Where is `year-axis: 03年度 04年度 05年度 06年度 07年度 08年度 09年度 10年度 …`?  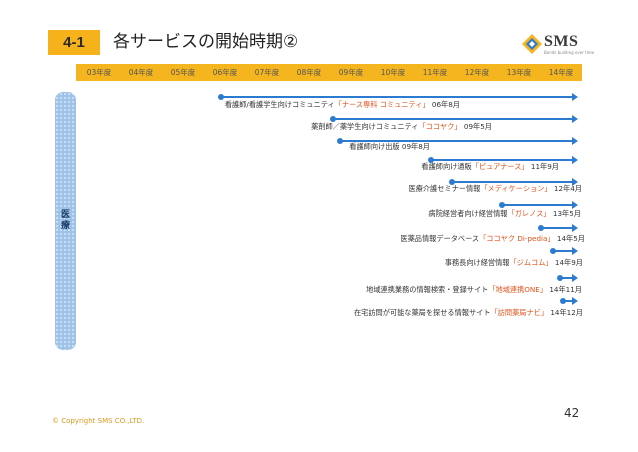
year-axis: 03年度 04年度 05年度 06年度 07年度 08年度 09年度 10年度 … is located at coordinates (329, 72).